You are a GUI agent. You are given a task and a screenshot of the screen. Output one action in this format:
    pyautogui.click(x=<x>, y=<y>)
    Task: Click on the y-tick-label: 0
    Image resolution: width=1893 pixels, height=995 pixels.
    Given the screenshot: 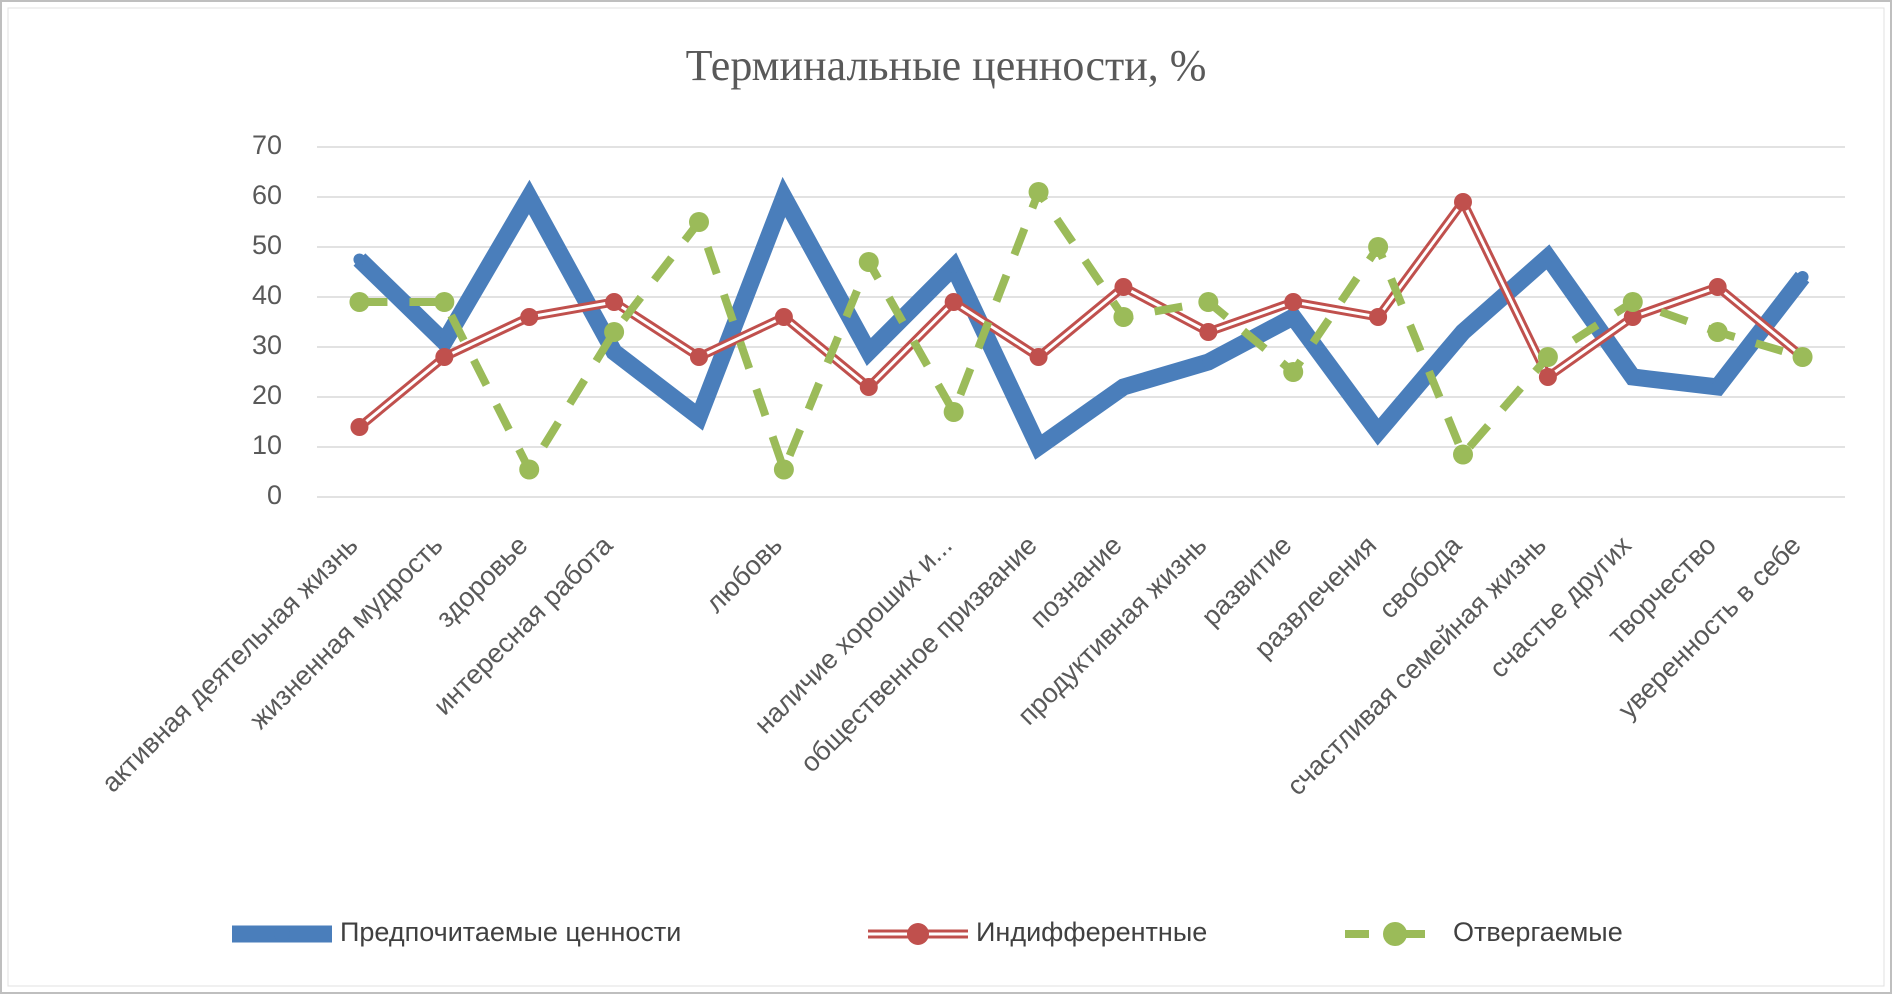 What is the action you would take?
    pyautogui.click(x=274, y=495)
    